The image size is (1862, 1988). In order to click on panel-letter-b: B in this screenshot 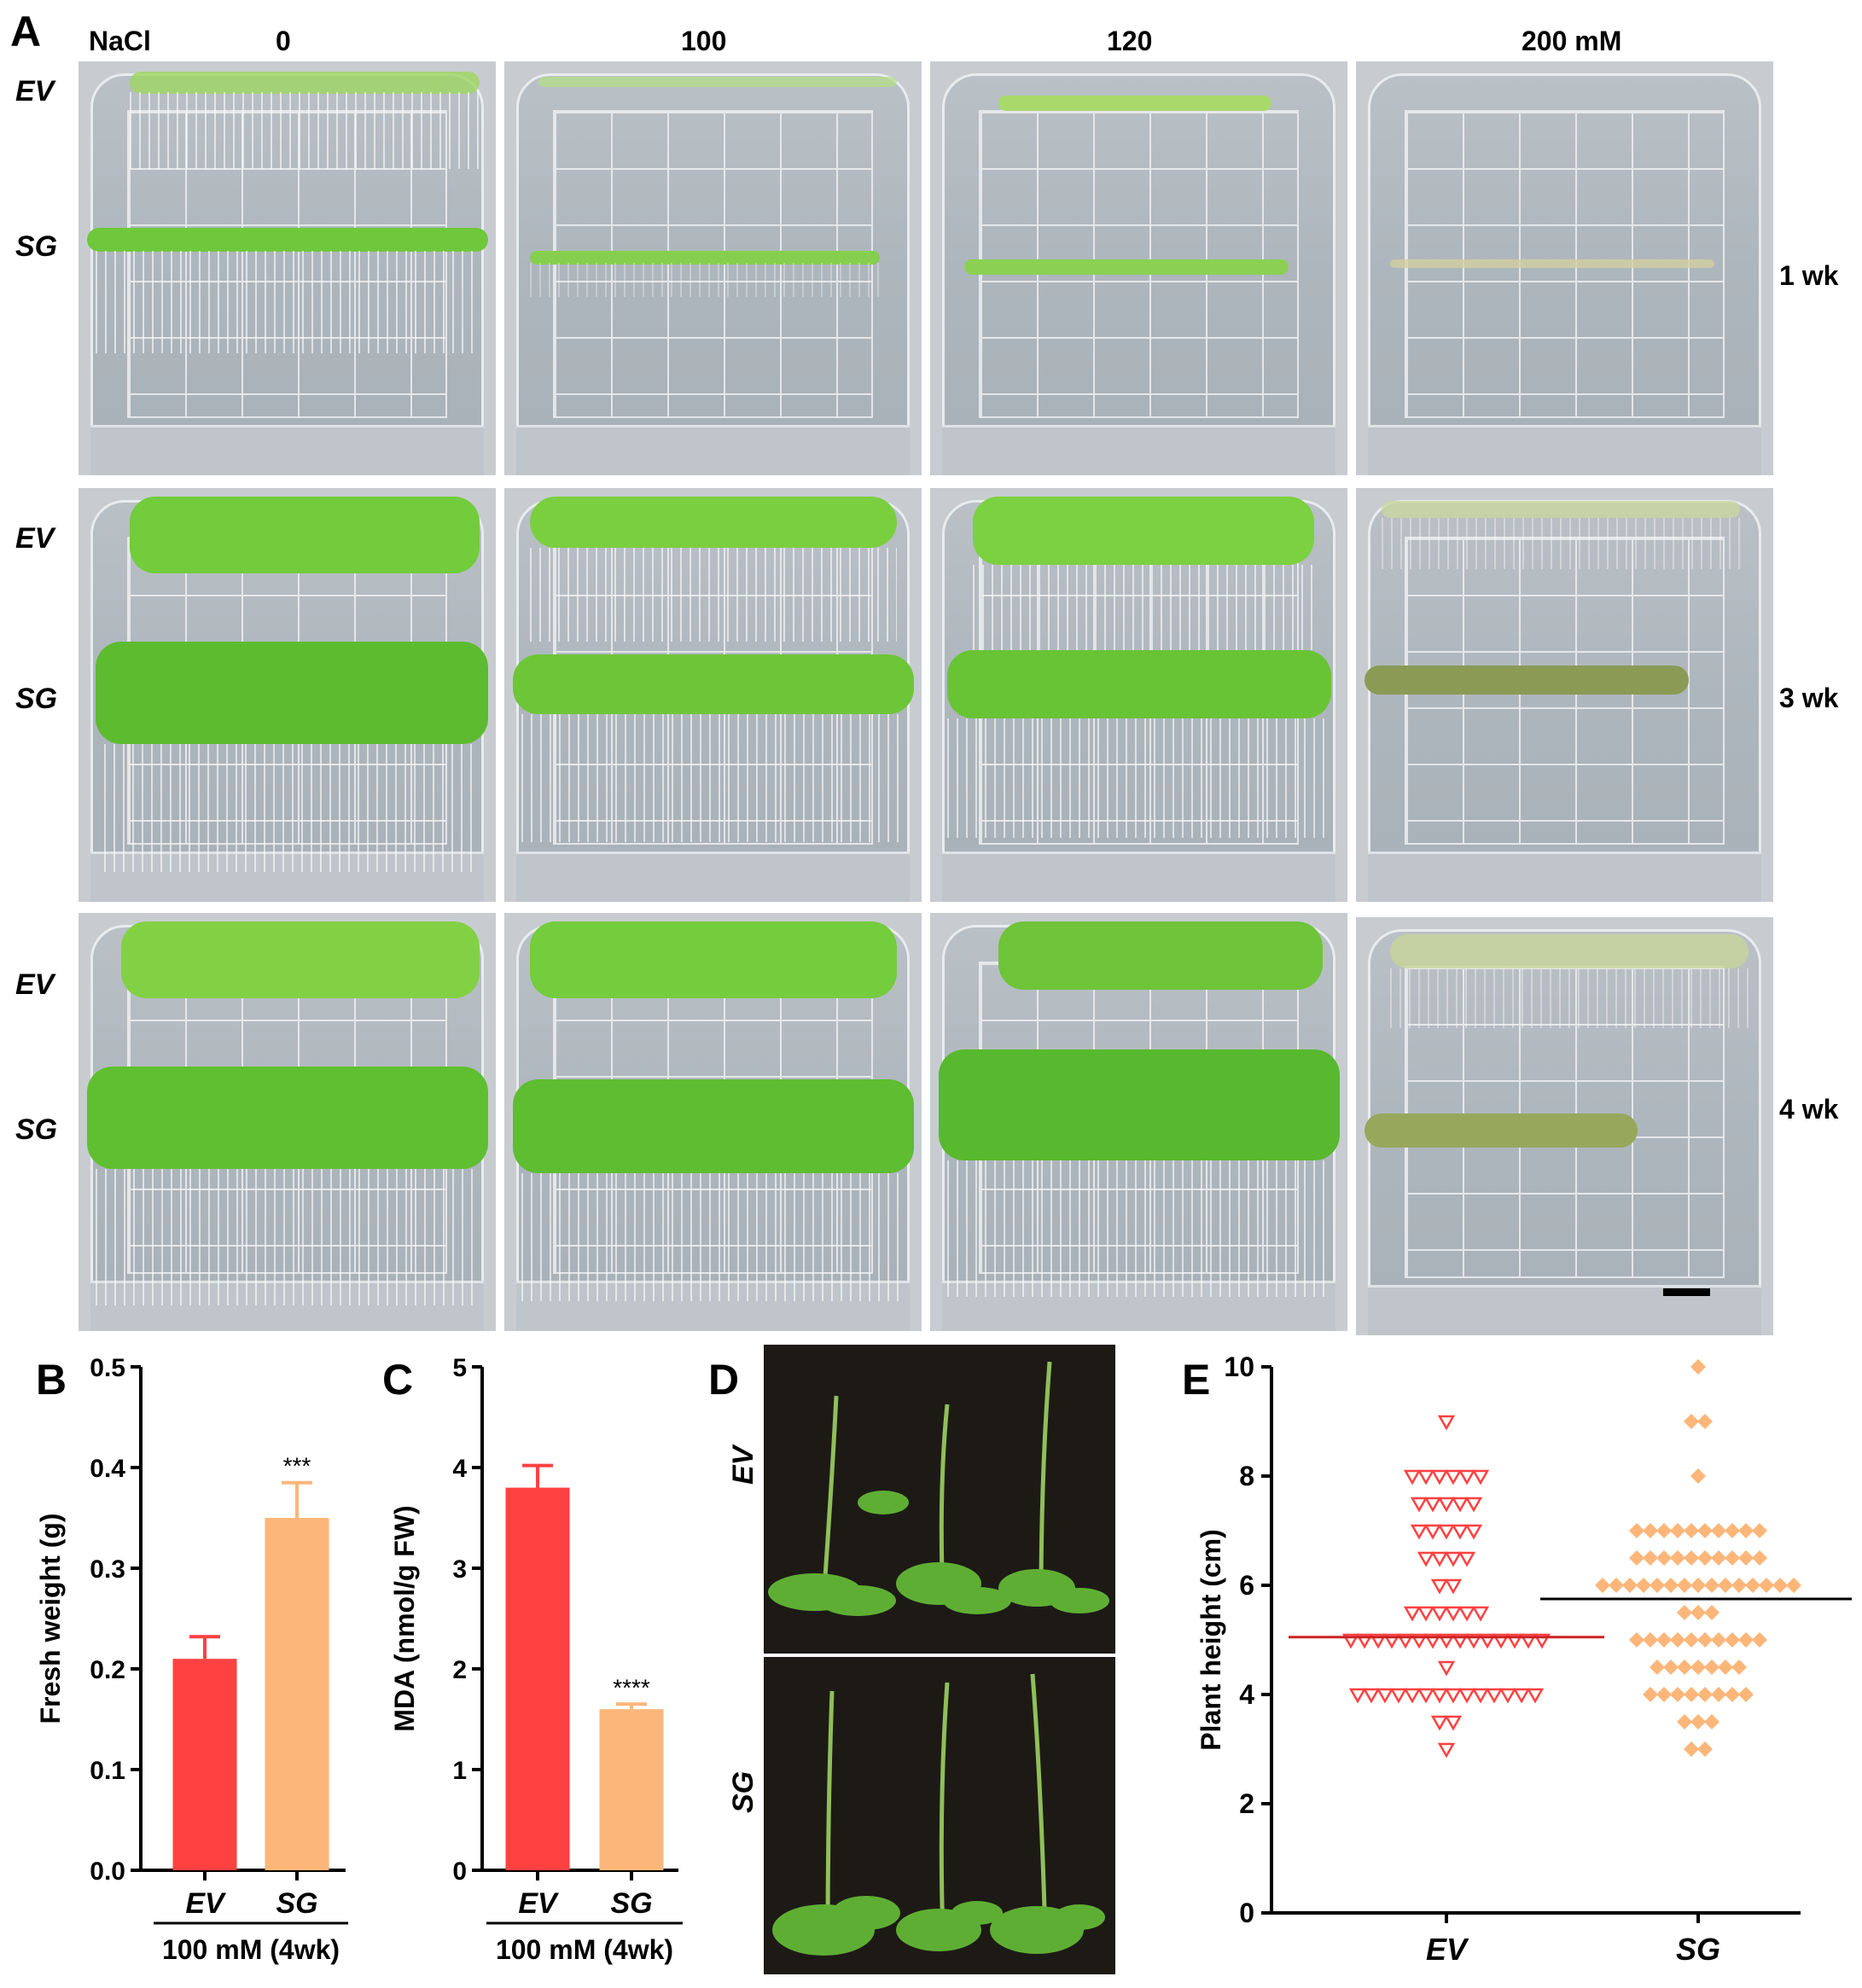, I will do `click(51, 1380)`.